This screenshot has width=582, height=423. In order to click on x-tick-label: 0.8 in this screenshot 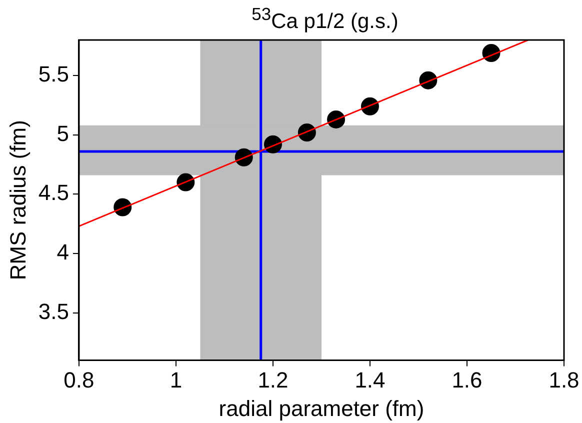, I will do `click(79, 379)`.